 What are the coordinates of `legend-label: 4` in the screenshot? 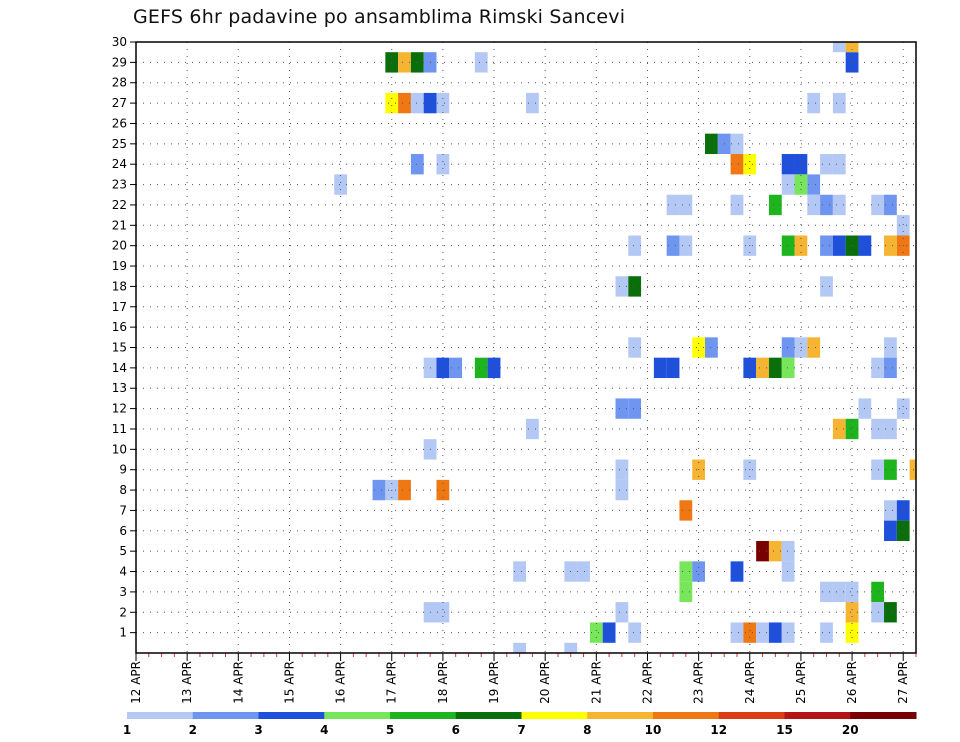 It's located at (324, 730).